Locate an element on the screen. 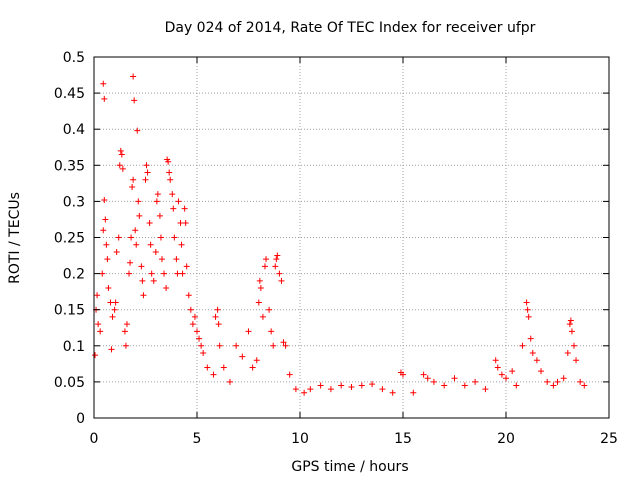 This screenshot has width=640, height=480. y-tick-label: 0.4 is located at coordinates (74, 130).